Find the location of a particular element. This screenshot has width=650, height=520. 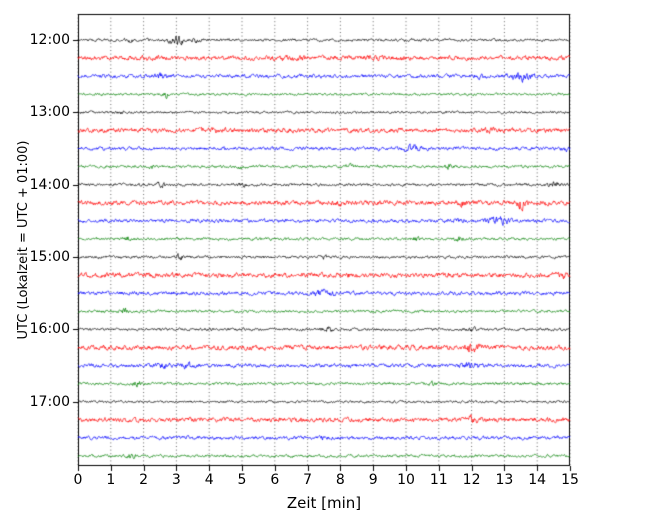

x-tick-label: 13 is located at coordinates (504, 480).